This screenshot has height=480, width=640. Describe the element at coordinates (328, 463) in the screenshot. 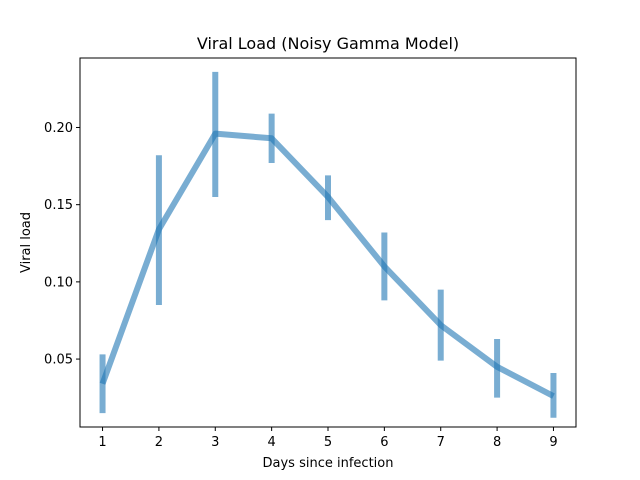

I see `x-axis-label: Days since infection` at that location.